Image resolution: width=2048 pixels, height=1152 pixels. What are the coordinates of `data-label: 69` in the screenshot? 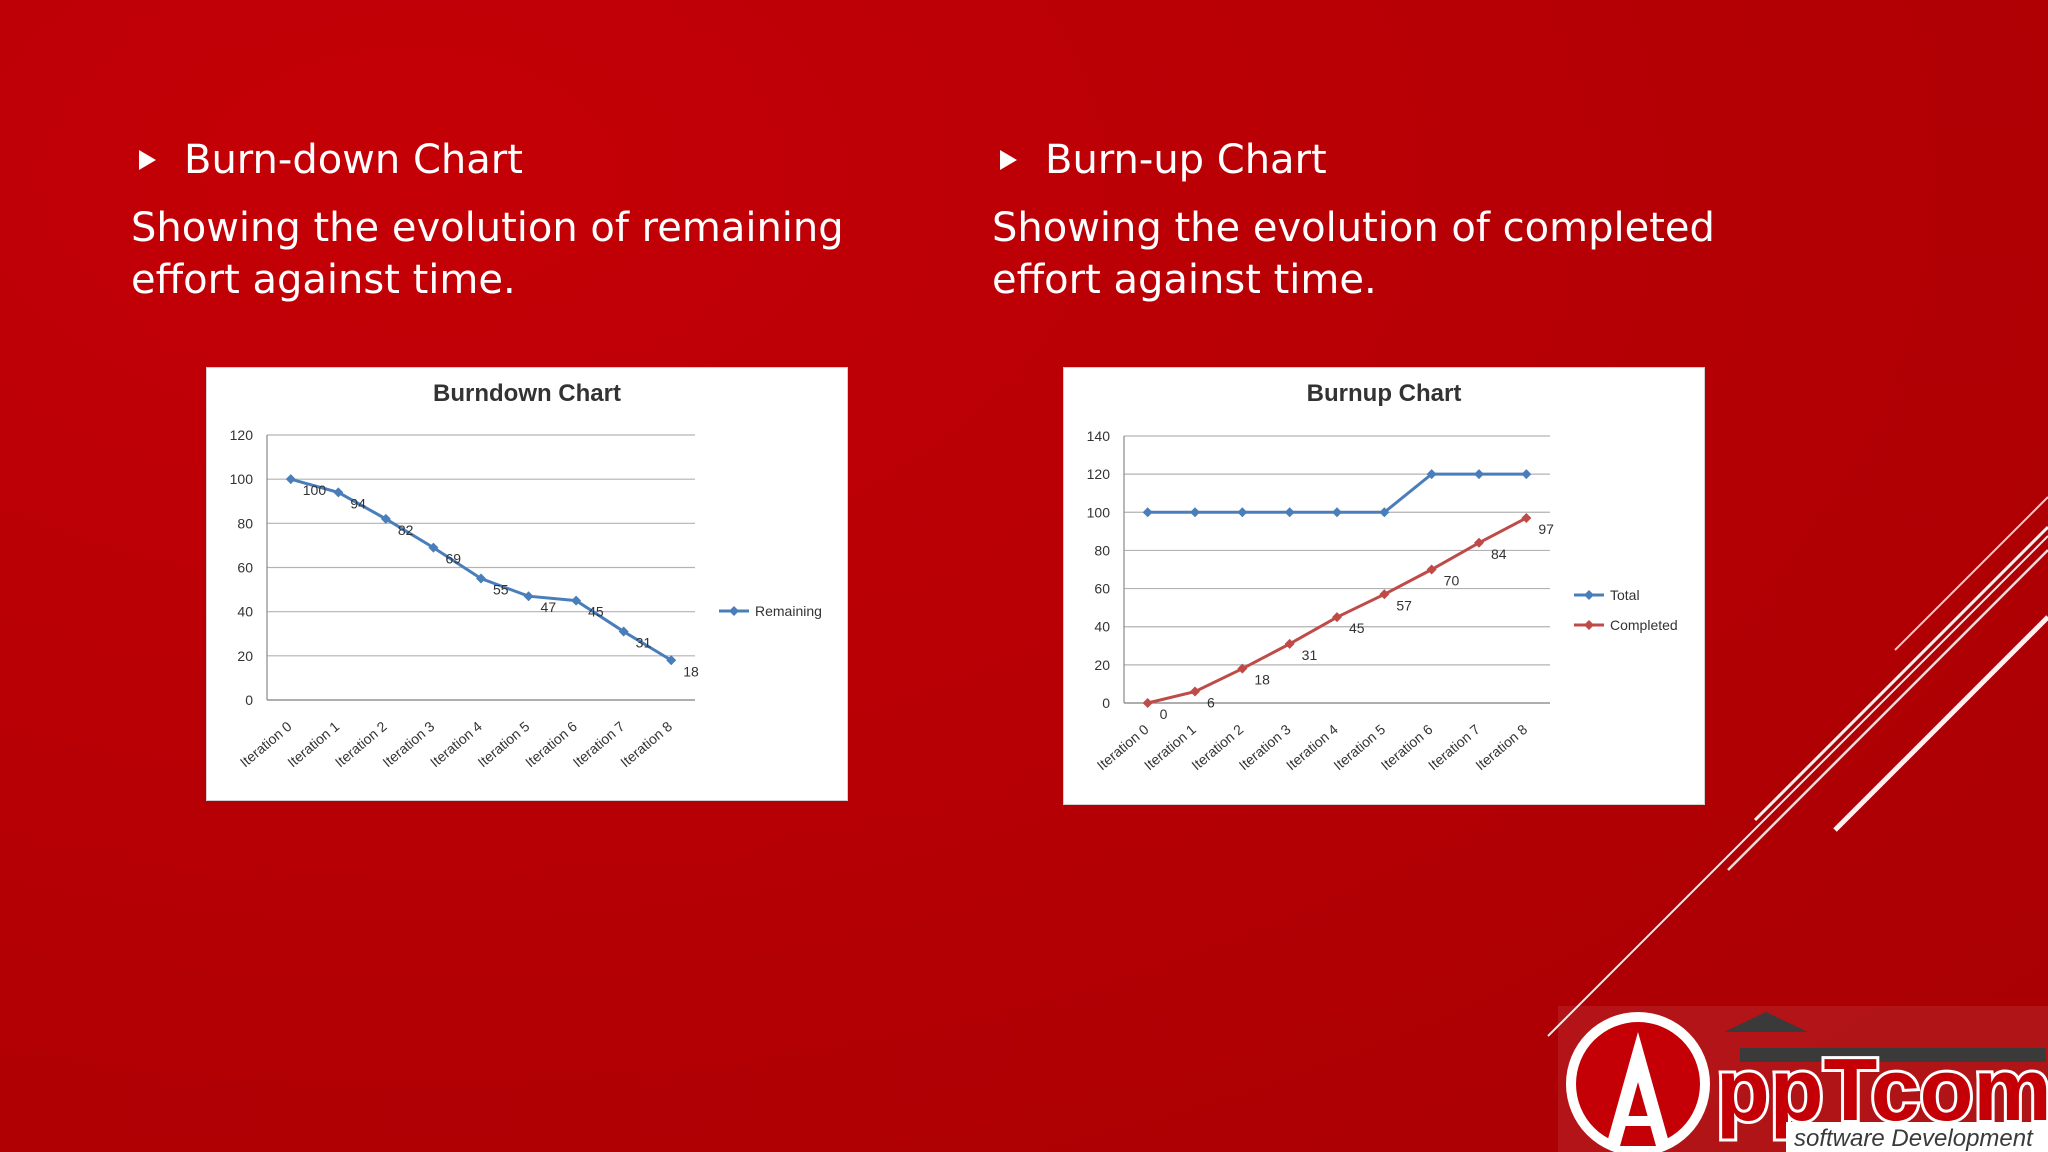 It's located at (453, 559).